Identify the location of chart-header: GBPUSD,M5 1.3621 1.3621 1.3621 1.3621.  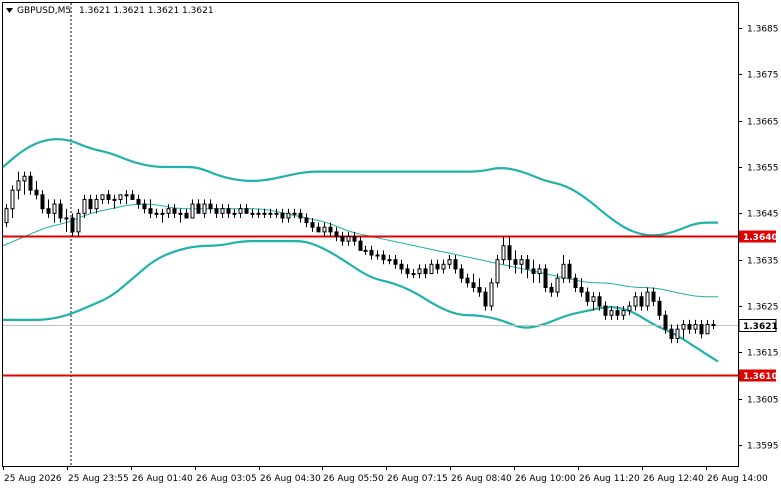
(110, 11).